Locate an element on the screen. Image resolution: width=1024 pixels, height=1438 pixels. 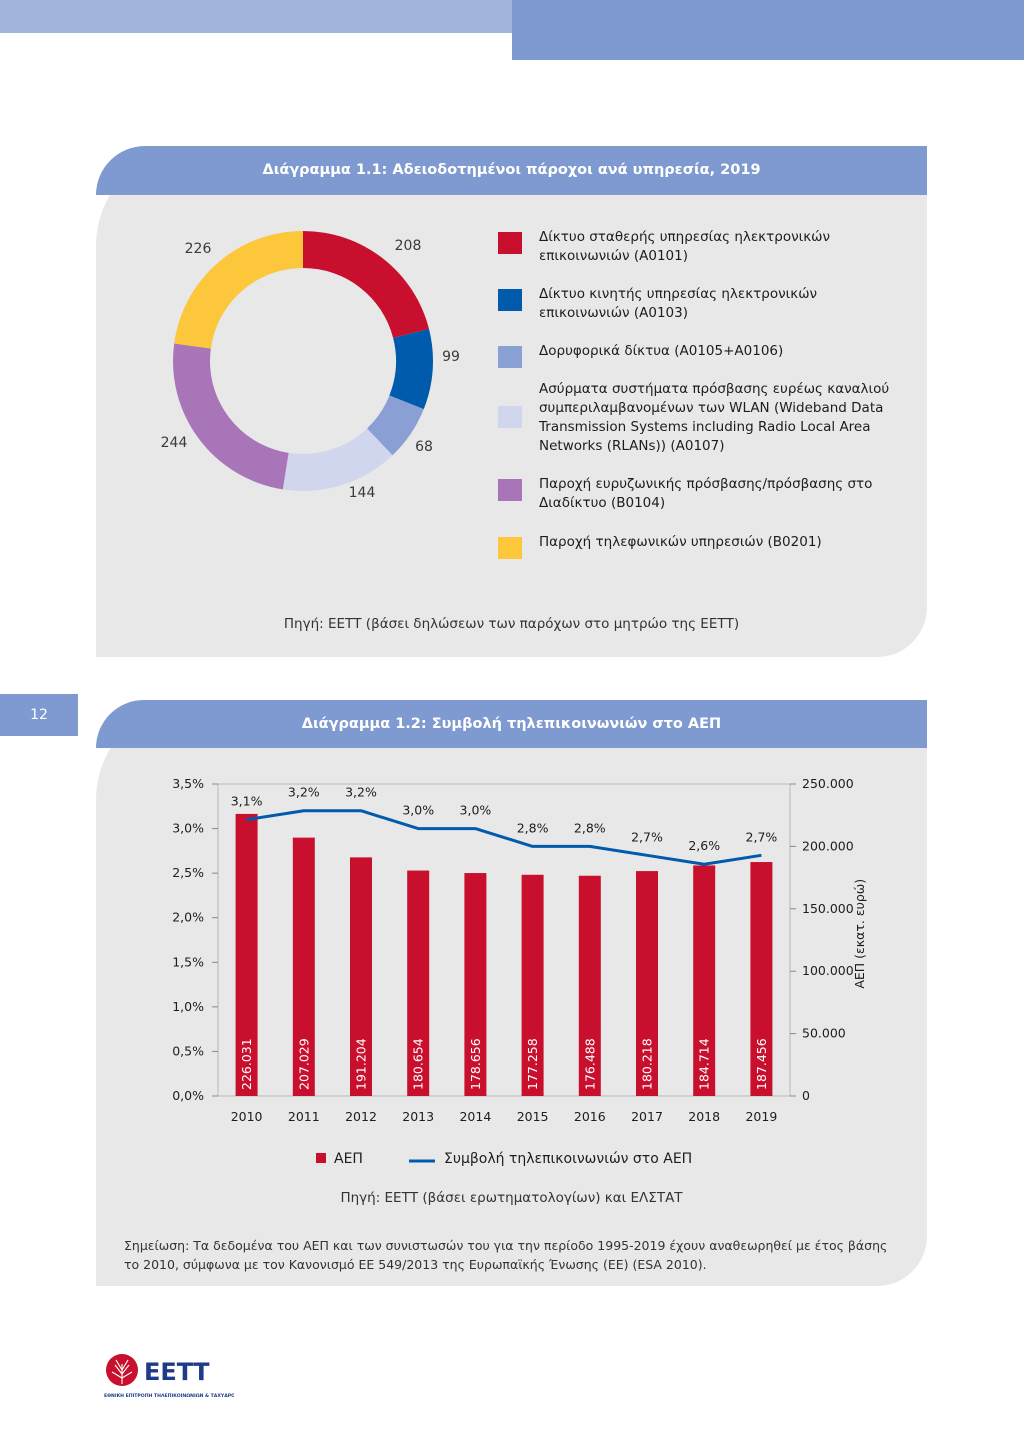
gdp-bar-value-label: 178.656 is located at coordinates (475, 1064).